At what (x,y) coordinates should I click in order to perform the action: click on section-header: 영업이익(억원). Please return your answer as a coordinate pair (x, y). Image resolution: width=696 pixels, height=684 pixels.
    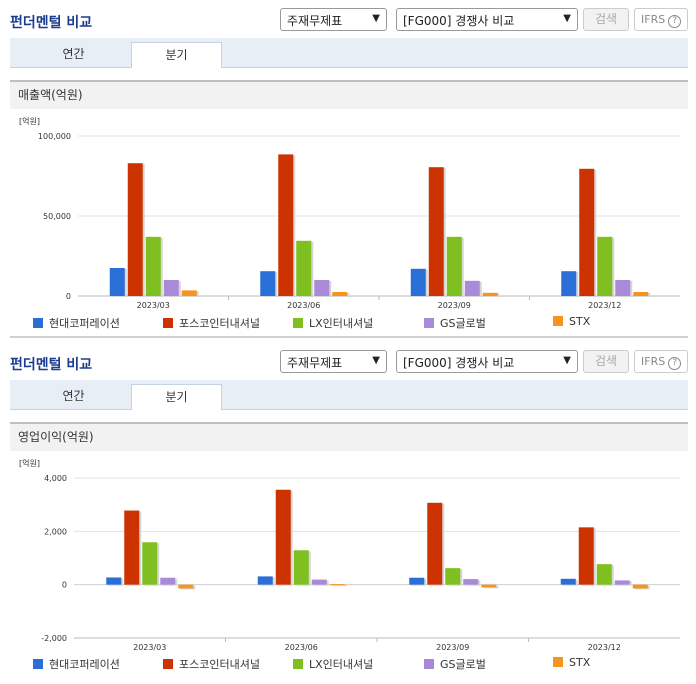
    Looking at the image, I should click on (349, 436).